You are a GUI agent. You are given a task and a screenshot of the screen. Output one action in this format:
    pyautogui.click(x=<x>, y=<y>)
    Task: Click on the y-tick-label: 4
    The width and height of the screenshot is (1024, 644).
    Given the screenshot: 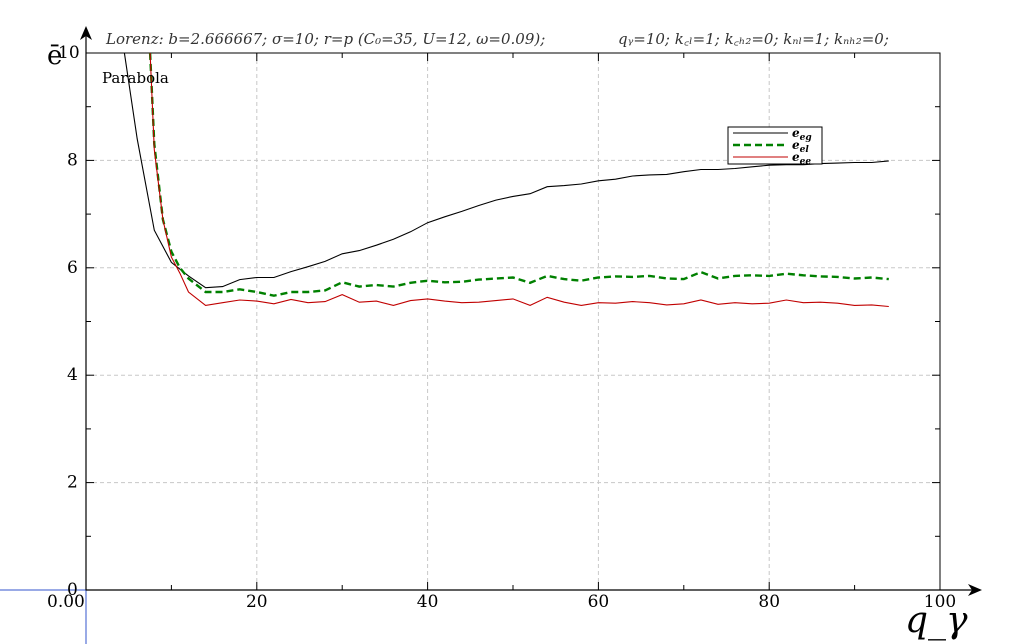 What is the action you would take?
    pyautogui.click(x=72, y=375)
    